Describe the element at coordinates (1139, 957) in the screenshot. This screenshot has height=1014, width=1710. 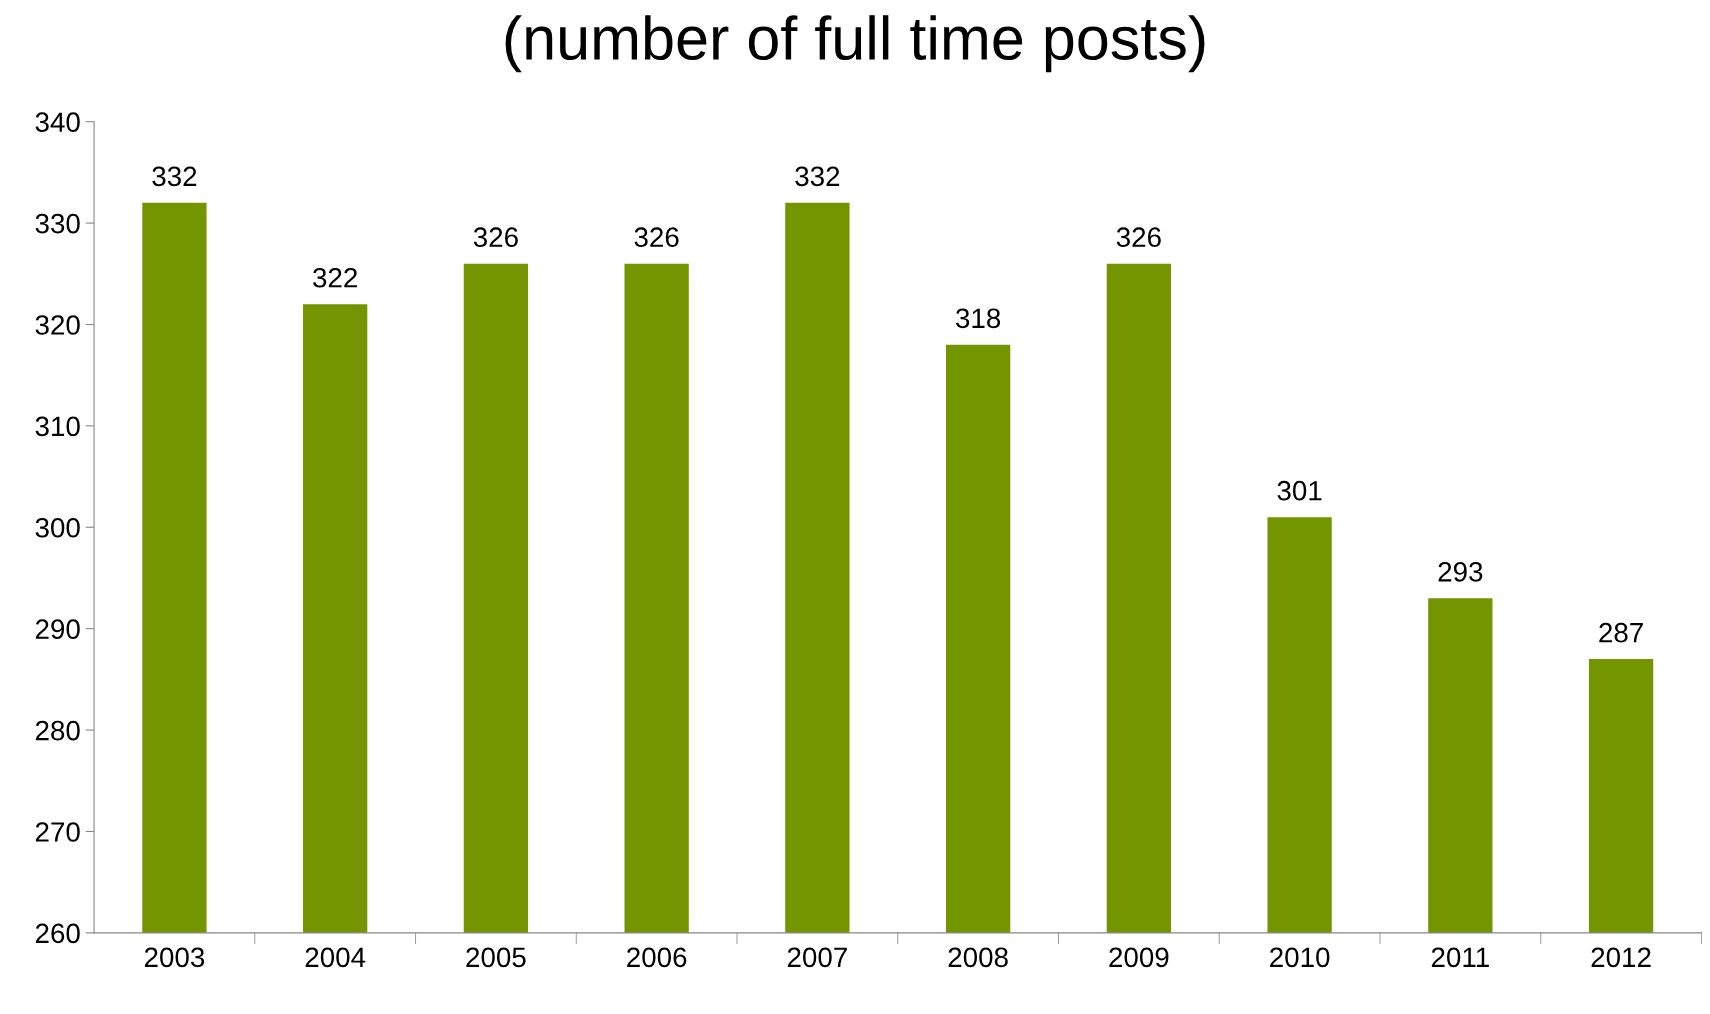
I see `x-tick-label: 2009` at that location.